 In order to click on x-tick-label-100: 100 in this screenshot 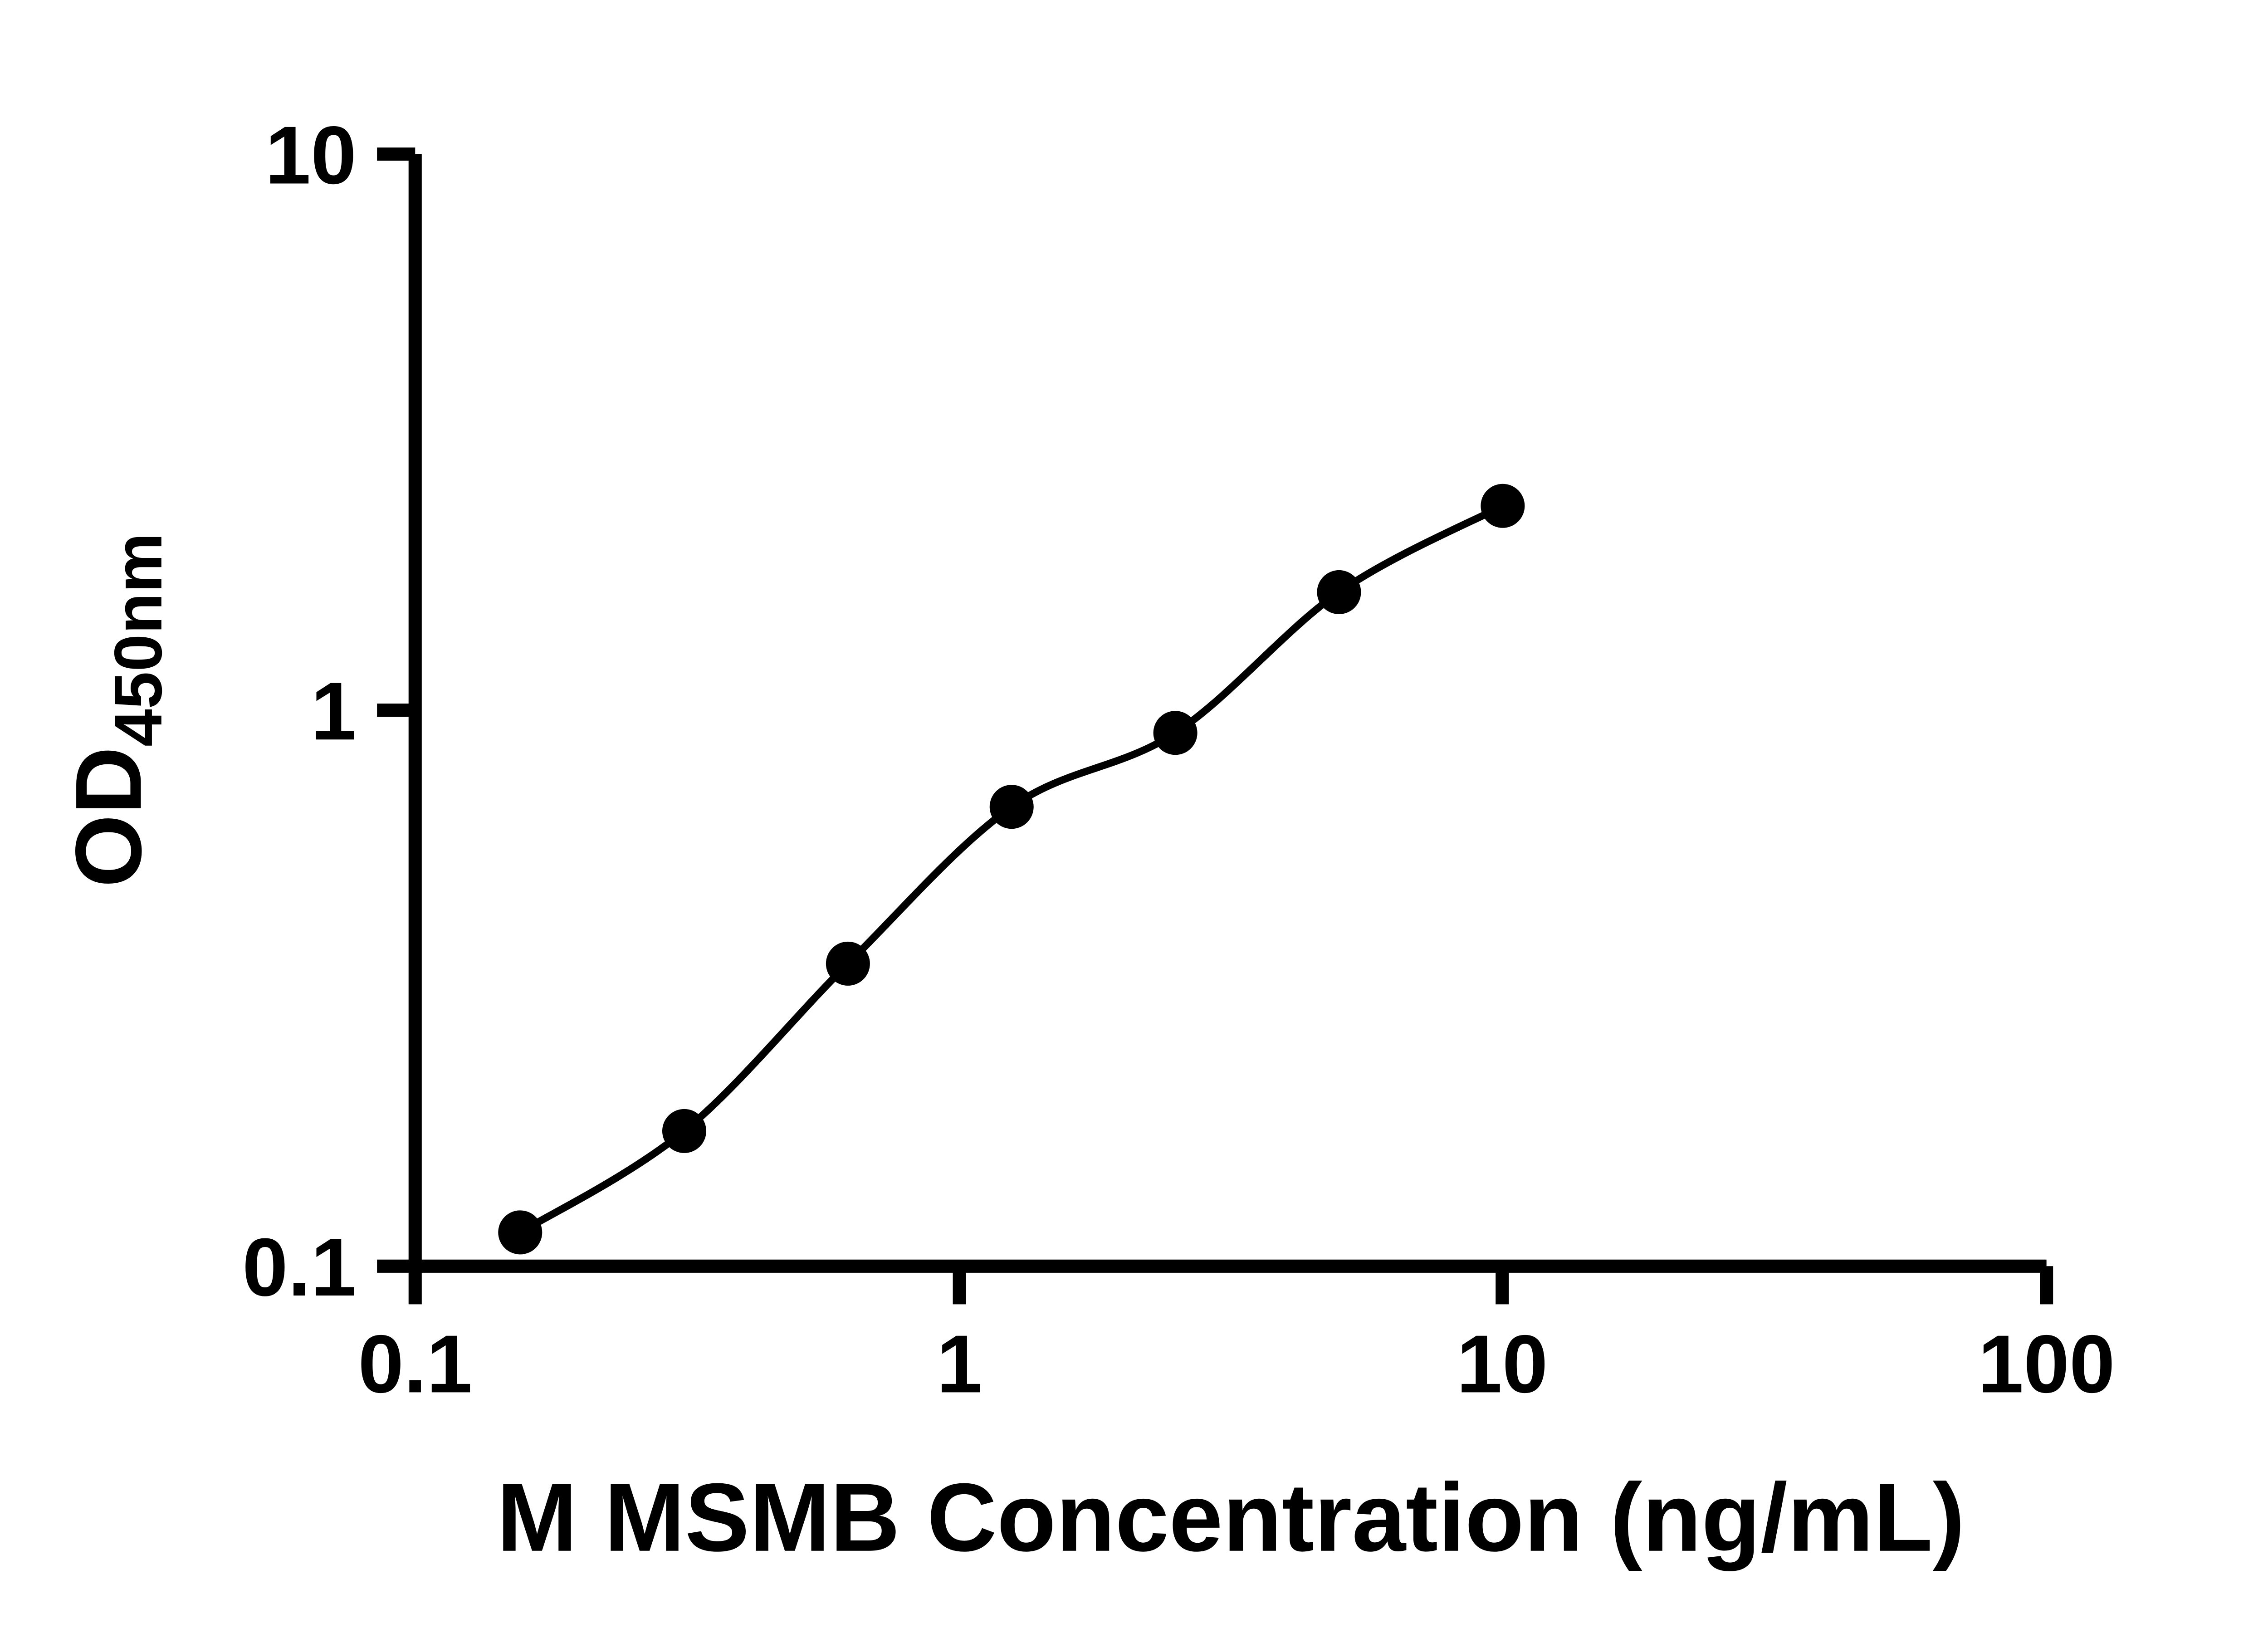, I will do `click(2047, 1364)`.